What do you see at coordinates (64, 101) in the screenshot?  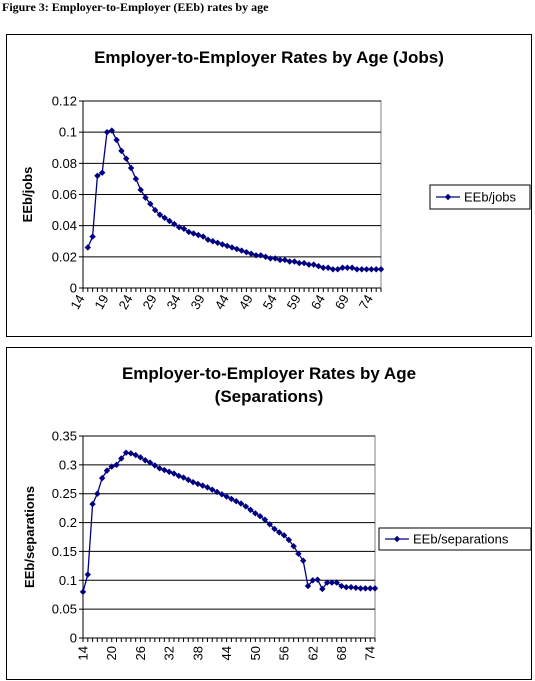 I see `y-tick-label: 0.12` at bounding box center [64, 101].